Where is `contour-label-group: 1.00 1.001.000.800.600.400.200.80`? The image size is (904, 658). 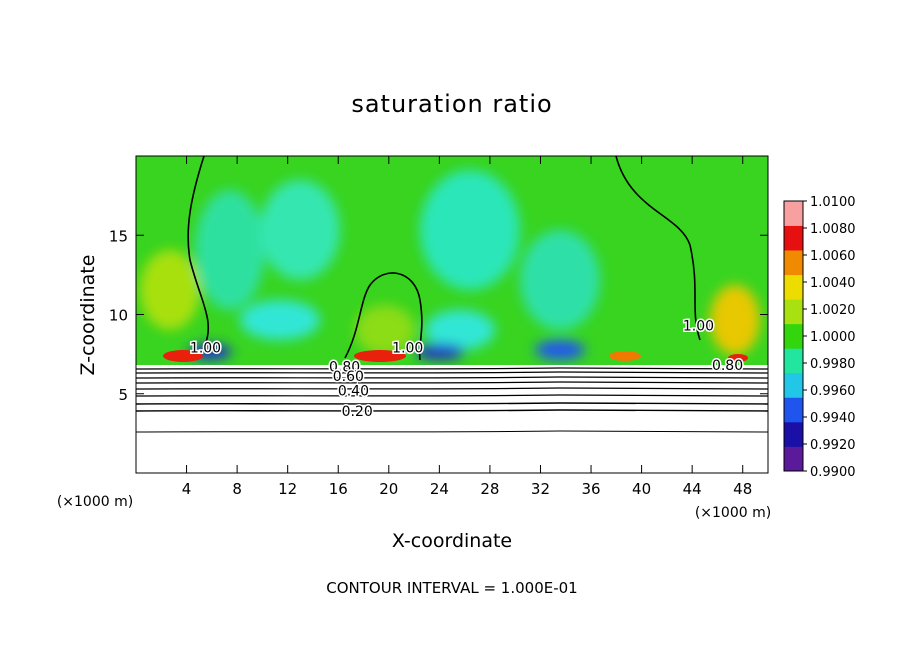
contour-label-group: 1.00 1.001.000.800.600.400.200.80 is located at coordinates (466, 369).